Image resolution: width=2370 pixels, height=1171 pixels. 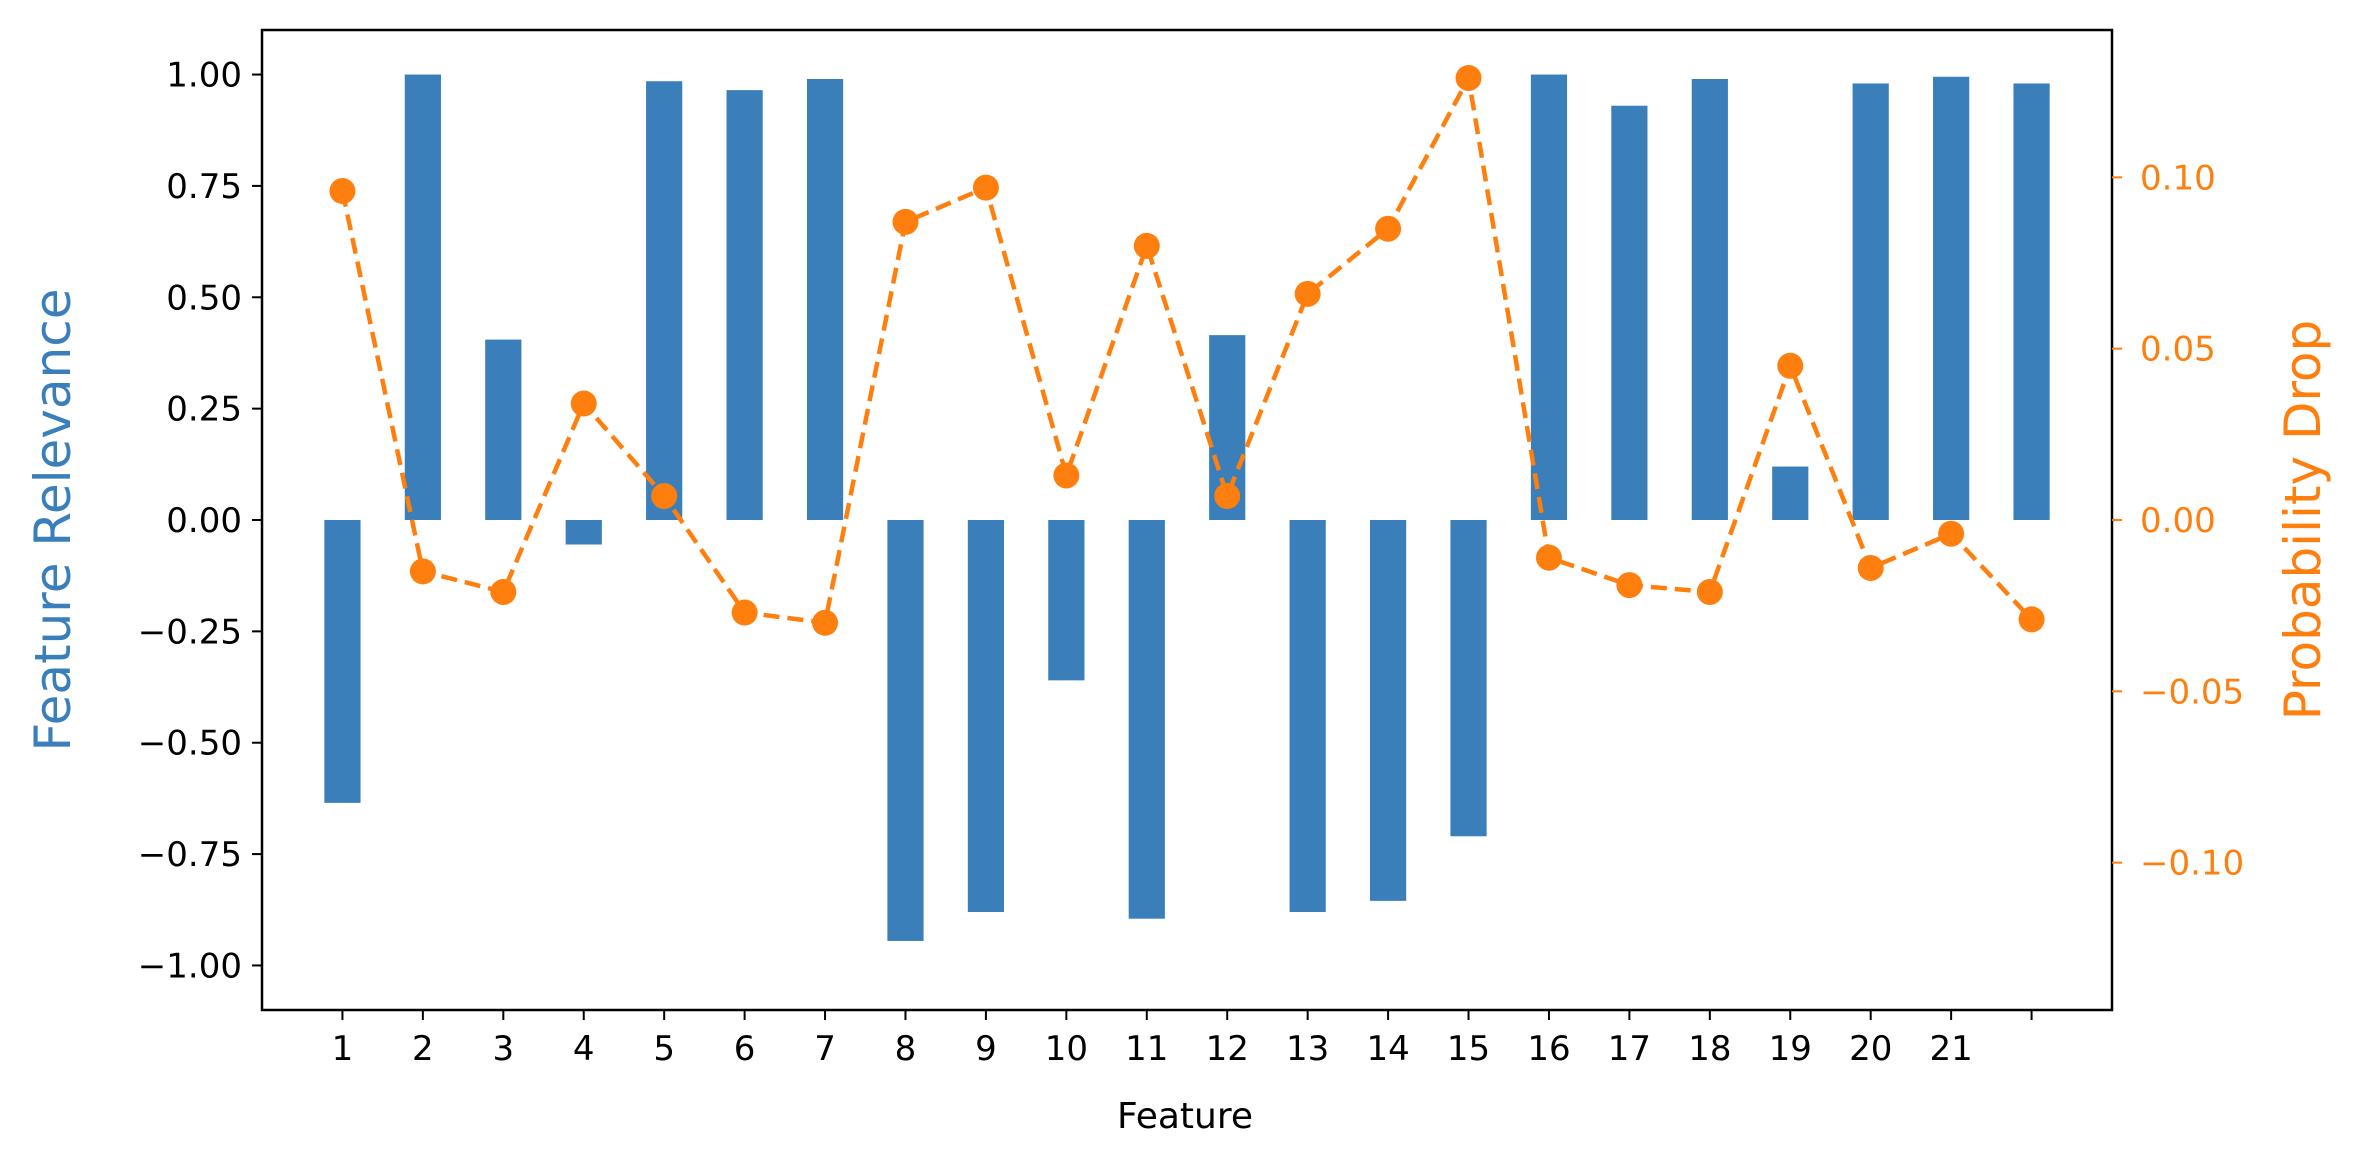 I want to click on left-tick-label: −1.00, so click(x=190, y=966).